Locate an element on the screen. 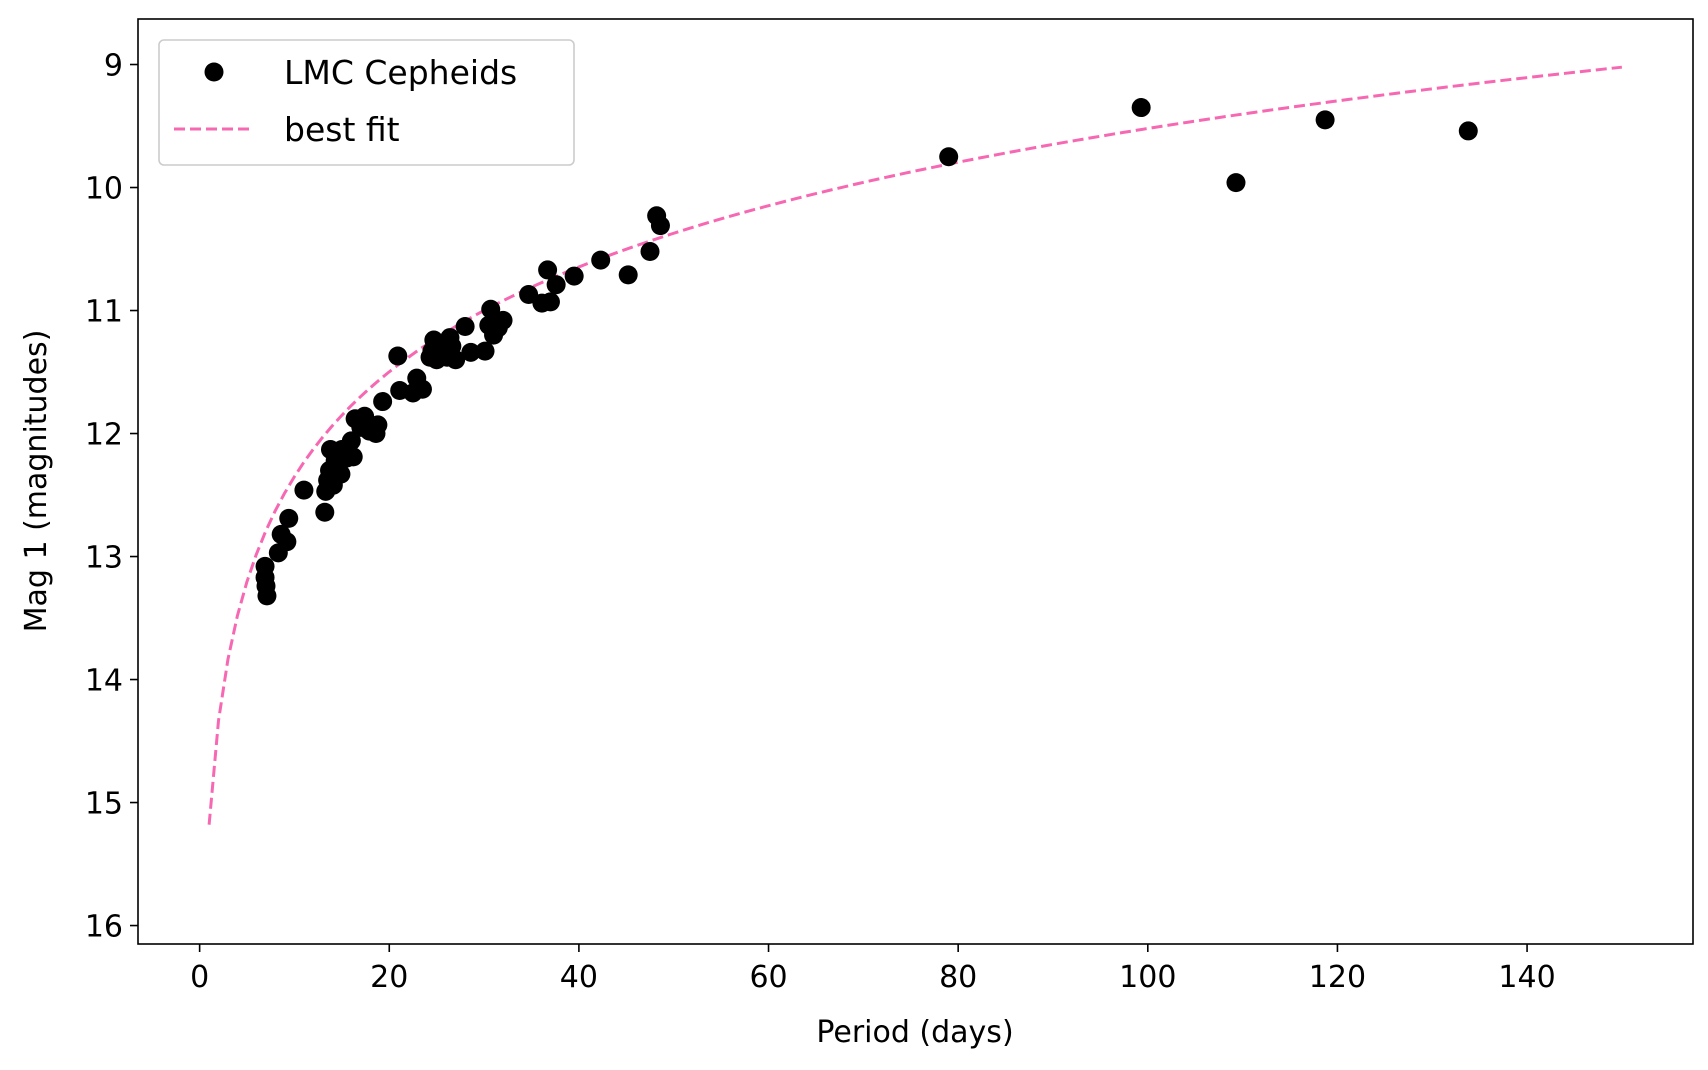 The width and height of the screenshot is (1708, 1070). y-tick-label: 9 is located at coordinates (113, 66).